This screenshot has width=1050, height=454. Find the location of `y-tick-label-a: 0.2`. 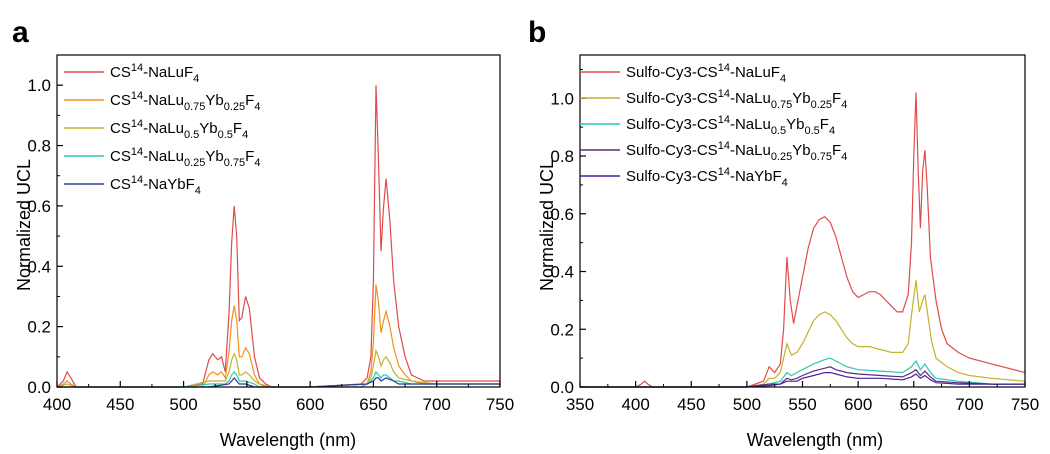

y-tick-label-a: 0.2 is located at coordinates (39, 327).